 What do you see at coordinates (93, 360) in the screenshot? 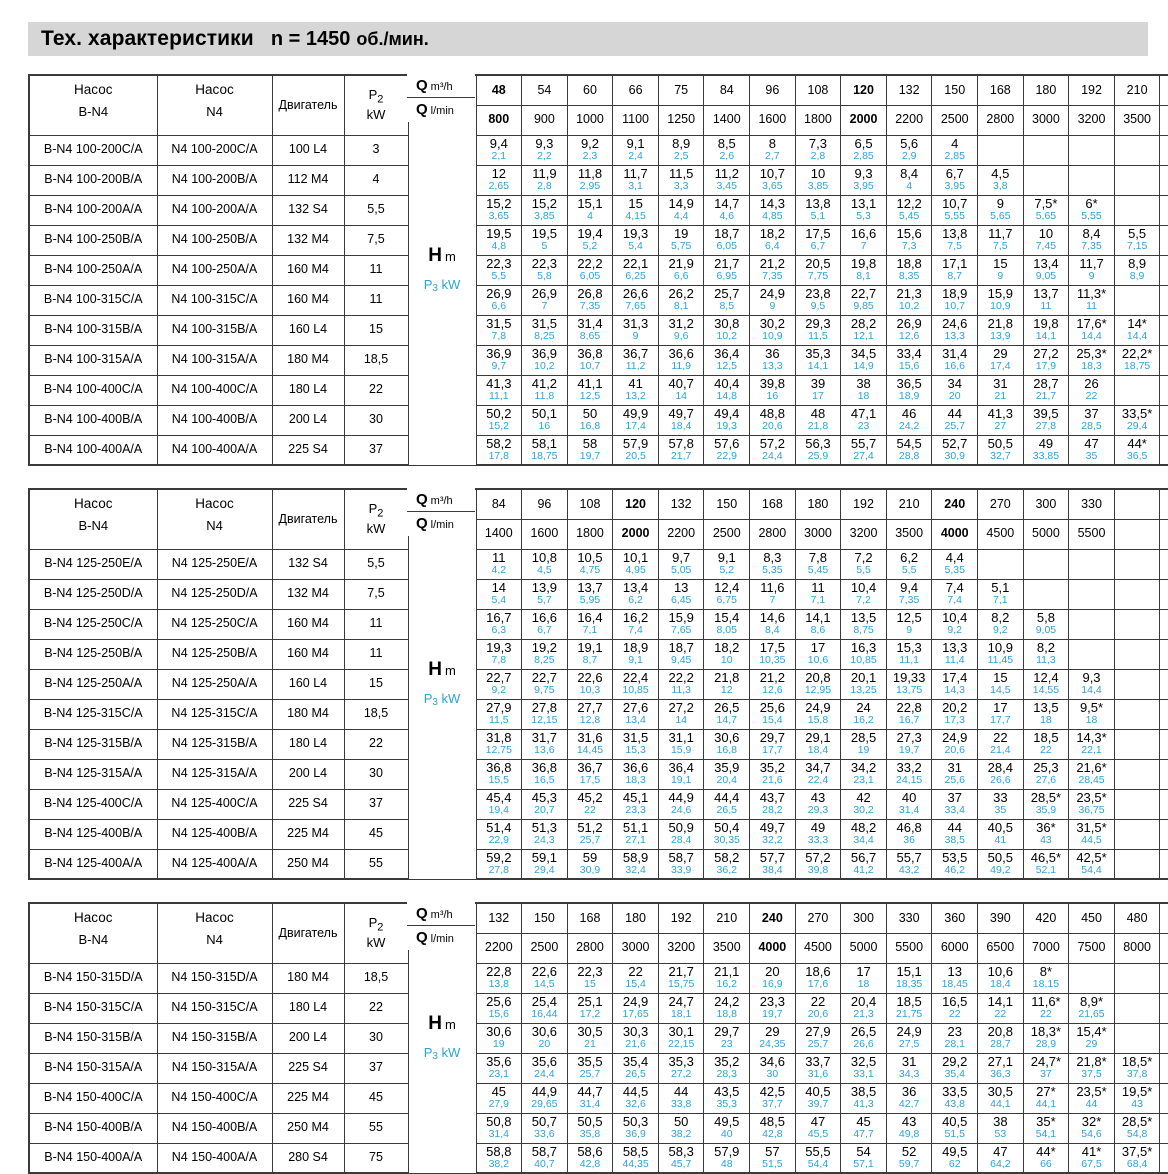
I see `cell-pump-bn4: B-N4 100-315A/A` at bounding box center [93, 360].